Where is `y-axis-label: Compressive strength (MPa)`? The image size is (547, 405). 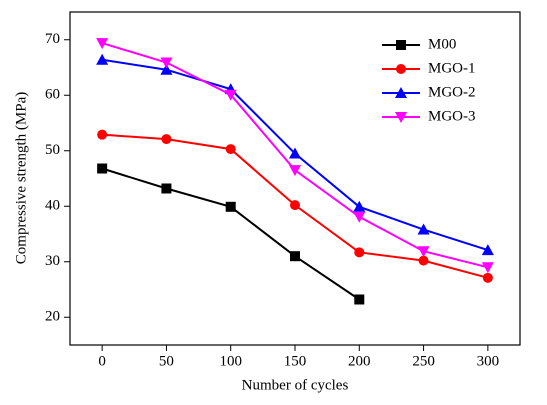
y-axis-label: Compressive strength (MPa) is located at coordinates (21, 178).